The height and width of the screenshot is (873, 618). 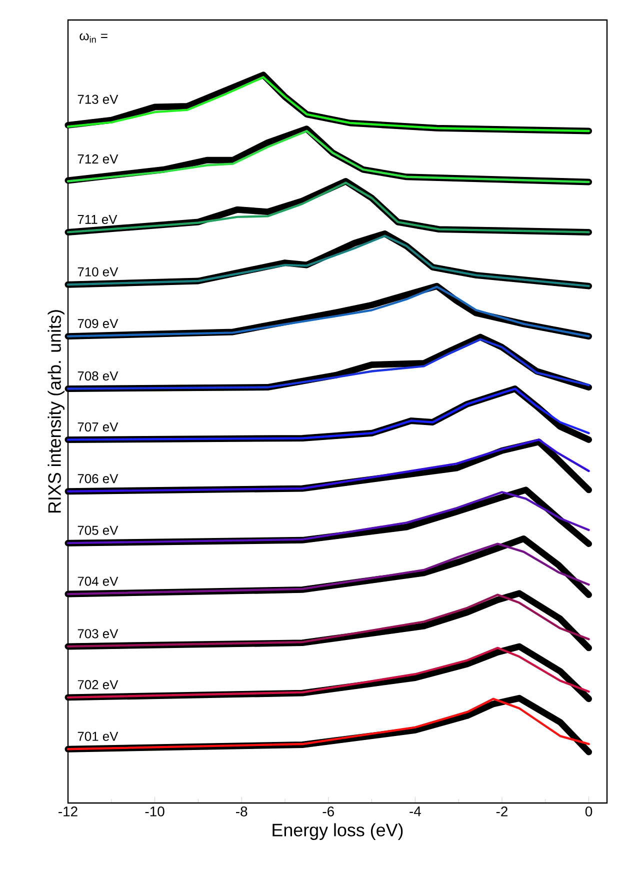 What do you see at coordinates (98, 530) in the screenshot?
I see `series-label: 705 eV` at bounding box center [98, 530].